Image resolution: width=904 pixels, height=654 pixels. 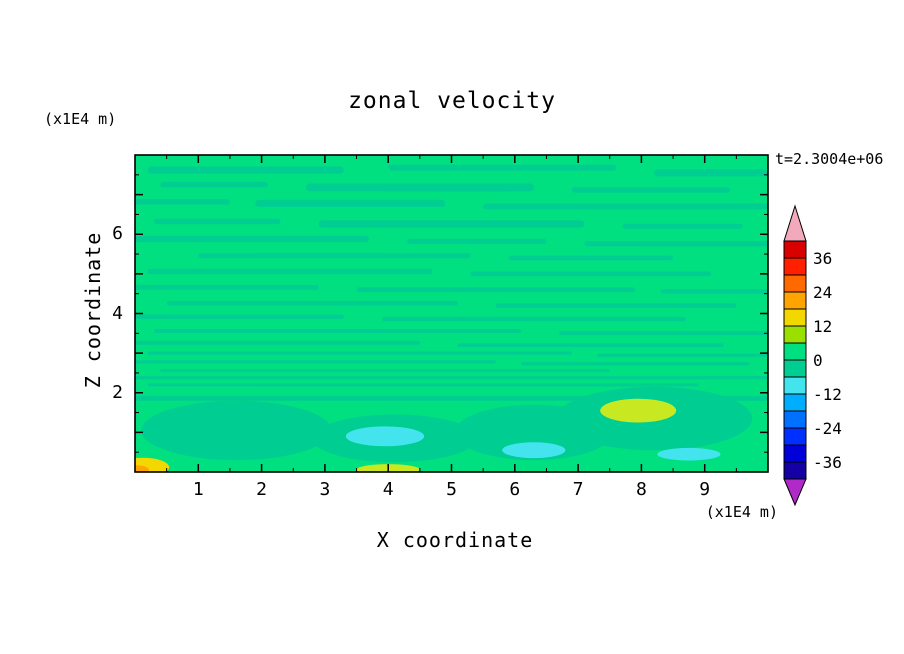 What do you see at coordinates (117, 234) in the screenshot?
I see `y-tick-label: 6` at bounding box center [117, 234].